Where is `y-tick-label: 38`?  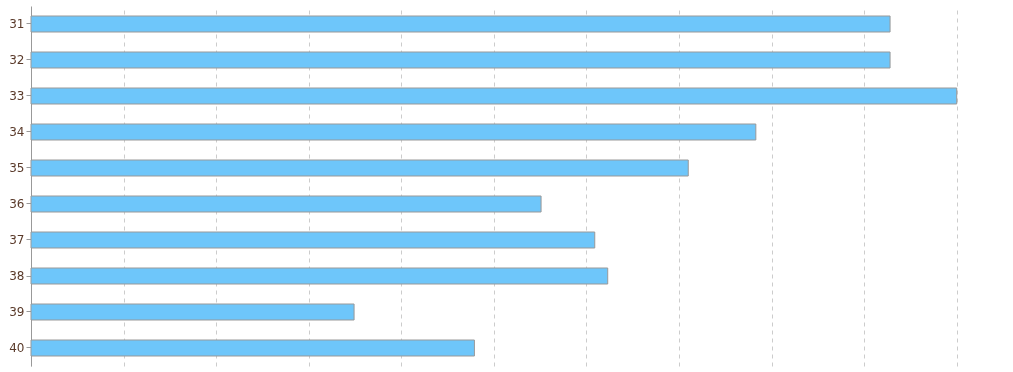
y-tick-label: 38 is located at coordinates (17, 276).